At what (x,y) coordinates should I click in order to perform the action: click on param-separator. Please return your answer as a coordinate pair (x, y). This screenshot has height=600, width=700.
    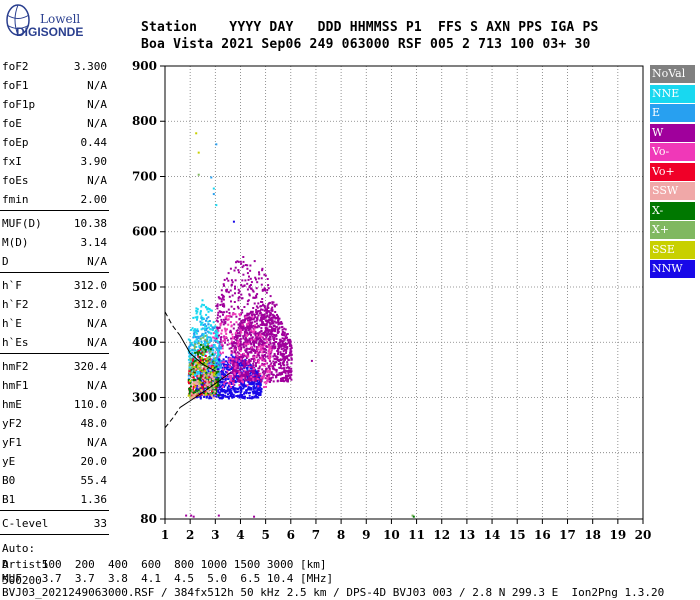
    Looking at the image, I should click on (54, 210).